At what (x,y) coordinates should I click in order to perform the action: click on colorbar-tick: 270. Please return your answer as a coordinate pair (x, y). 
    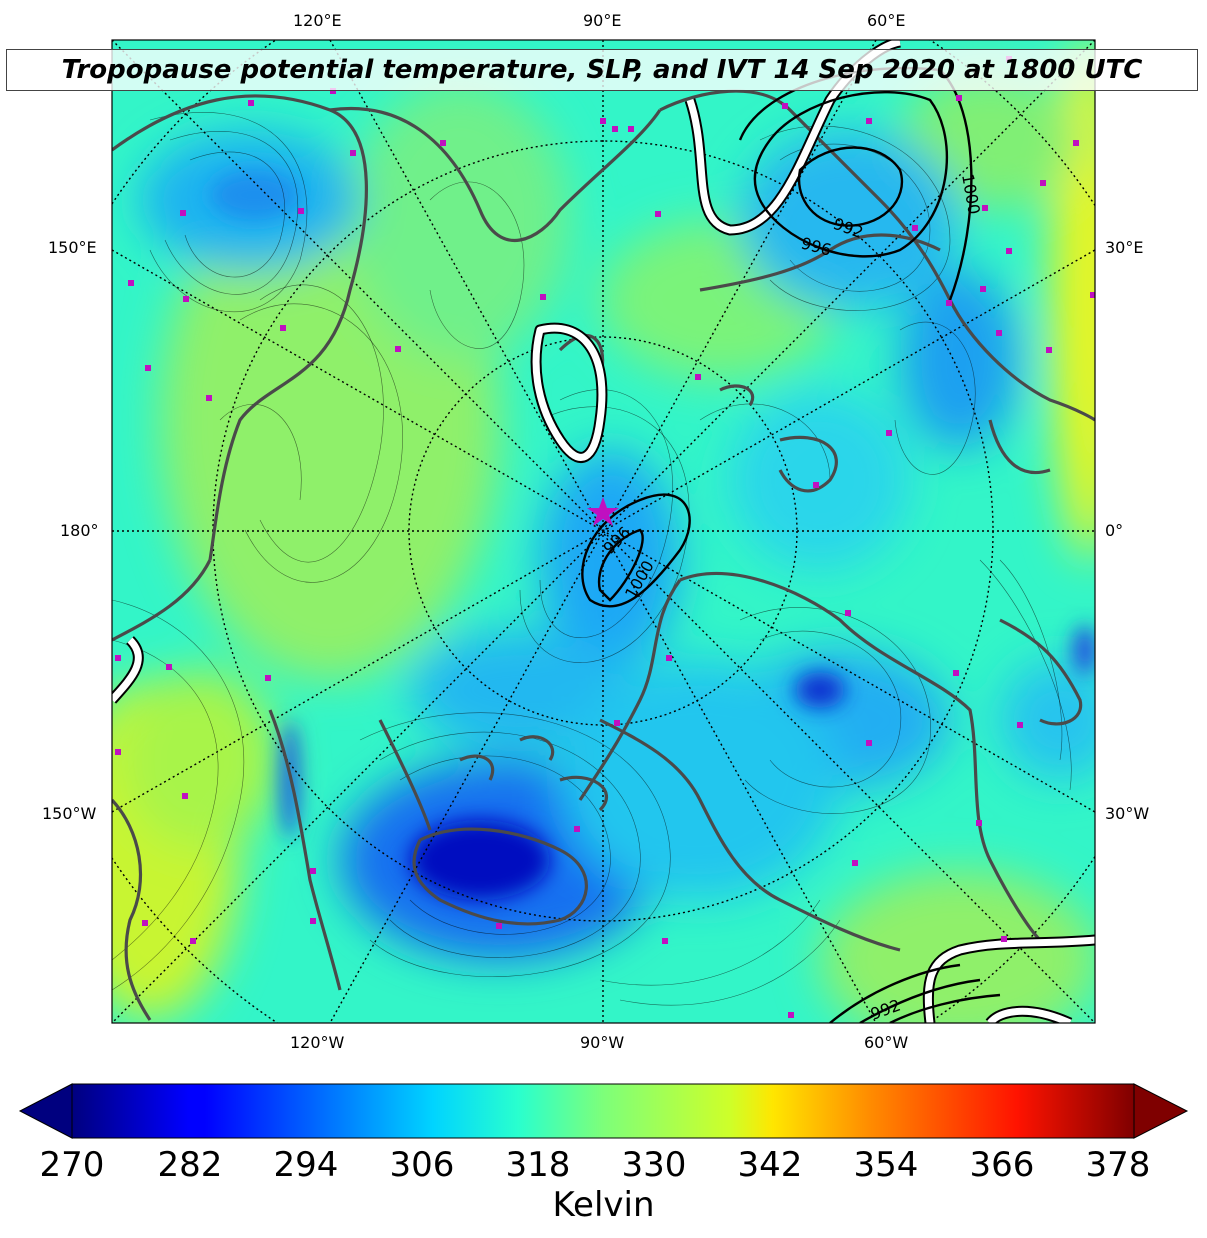
    Looking at the image, I should click on (72, 1165).